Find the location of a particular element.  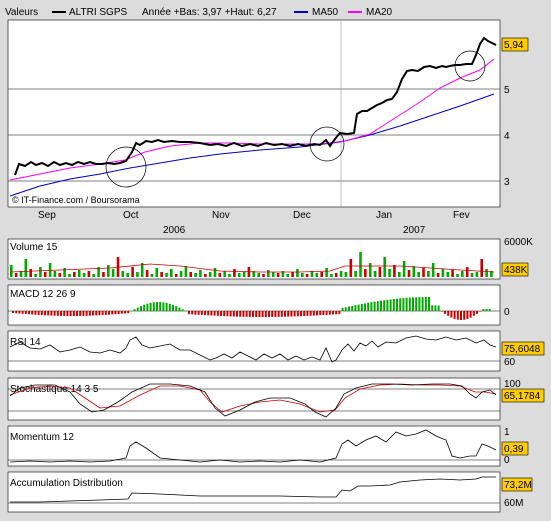

accdist-level-label: 60M is located at coordinates (513, 503).